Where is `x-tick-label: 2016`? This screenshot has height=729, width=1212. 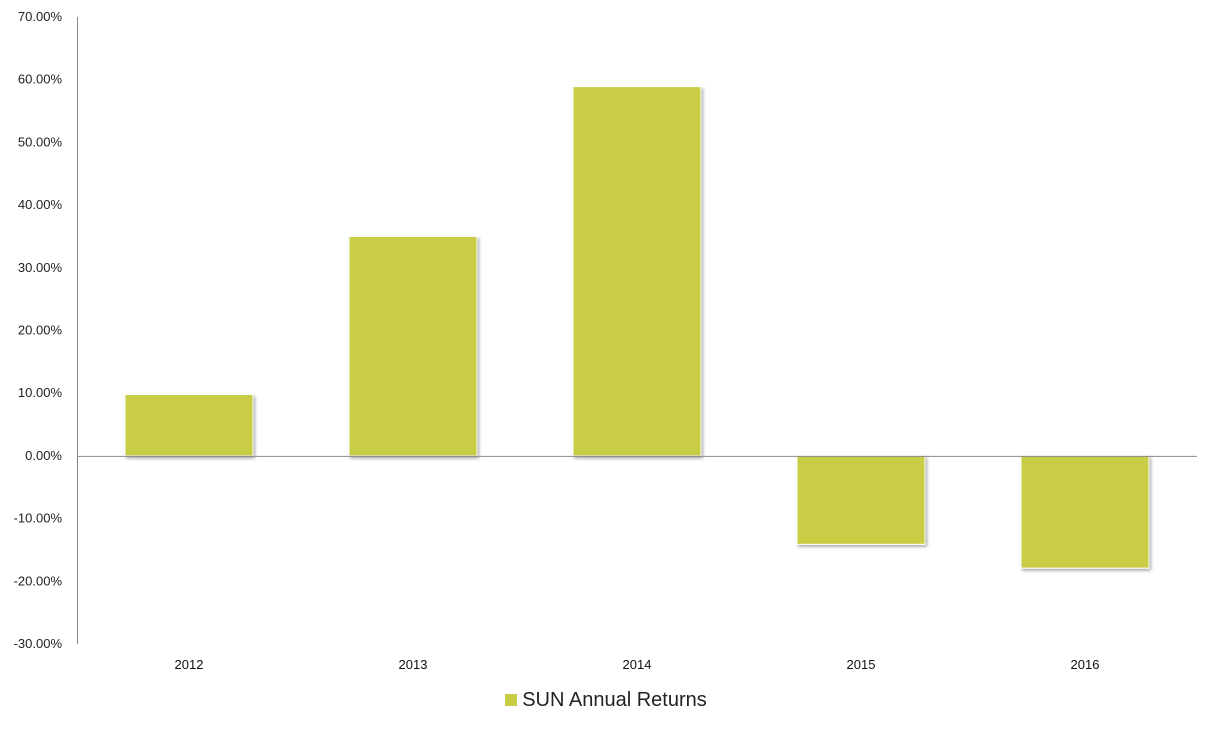
x-tick-label: 2016 is located at coordinates (1085, 664).